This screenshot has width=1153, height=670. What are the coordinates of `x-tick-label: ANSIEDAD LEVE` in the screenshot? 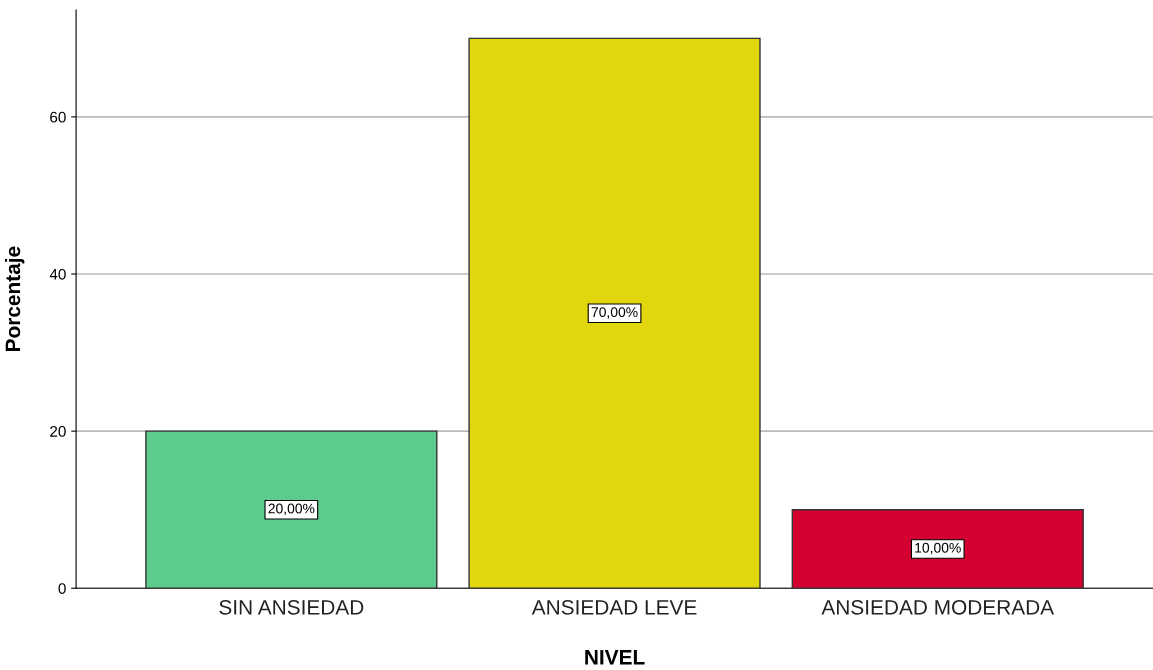 It's located at (614, 607).